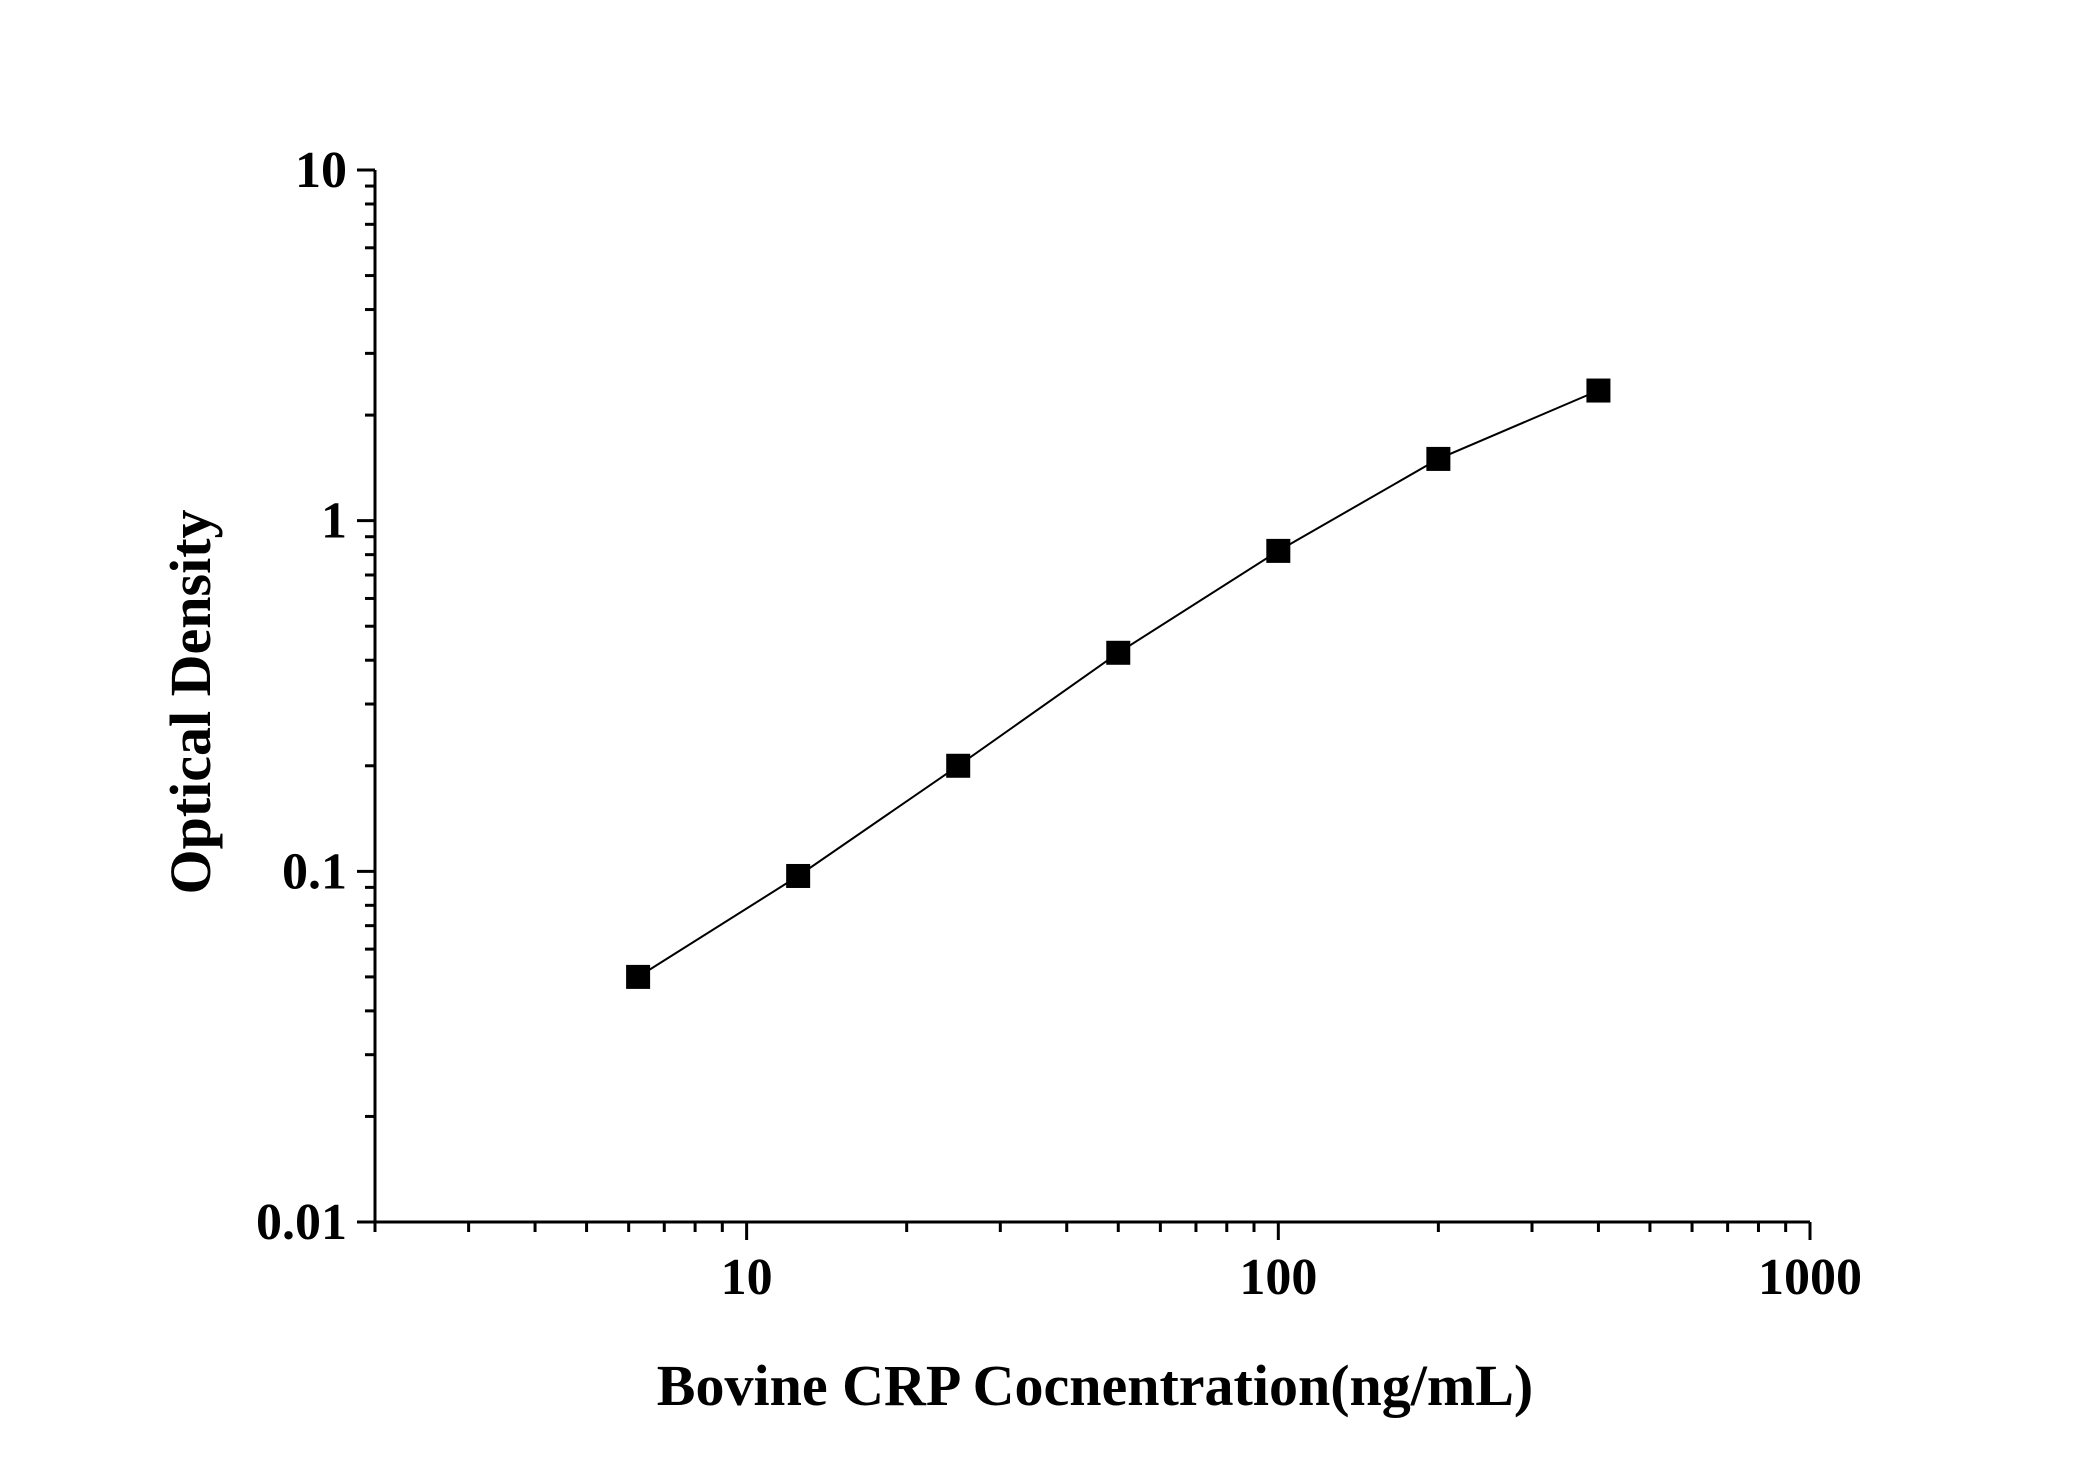 The height and width of the screenshot is (1467, 2100). What do you see at coordinates (301, 1222) in the screenshot?
I see `y-tick-label: 0.01` at bounding box center [301, 1222].